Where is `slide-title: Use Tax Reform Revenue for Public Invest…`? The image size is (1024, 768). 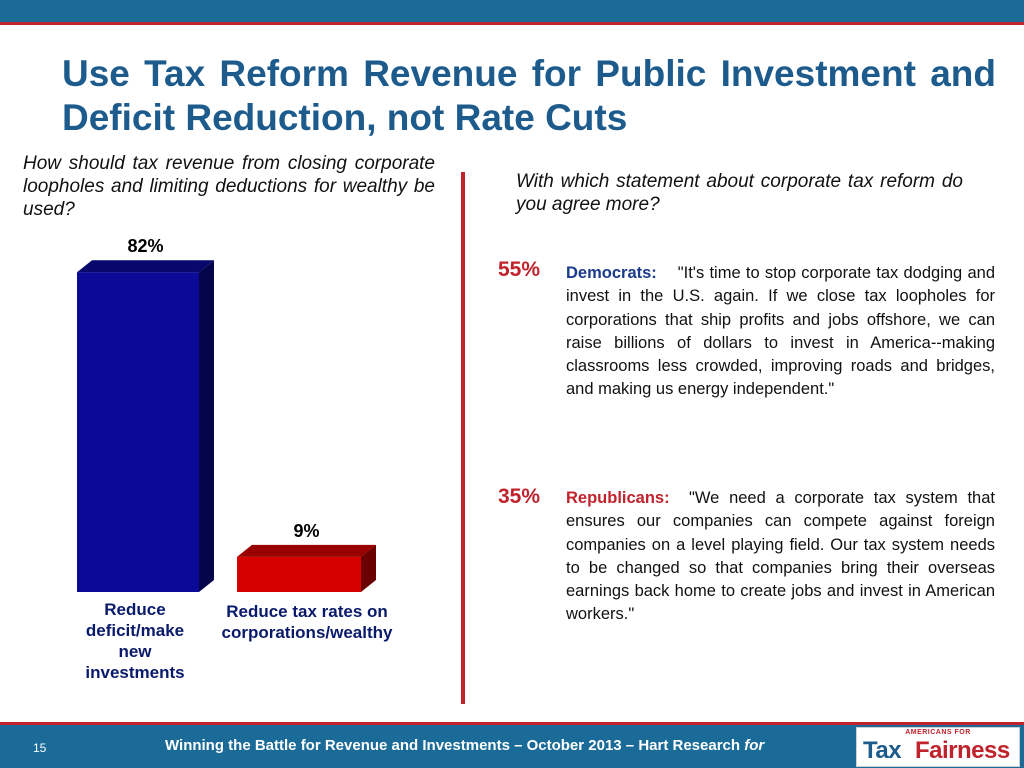 slide-title: Use Tax Reform Revenue for Public Invest… is located at coordinates (529, 95).